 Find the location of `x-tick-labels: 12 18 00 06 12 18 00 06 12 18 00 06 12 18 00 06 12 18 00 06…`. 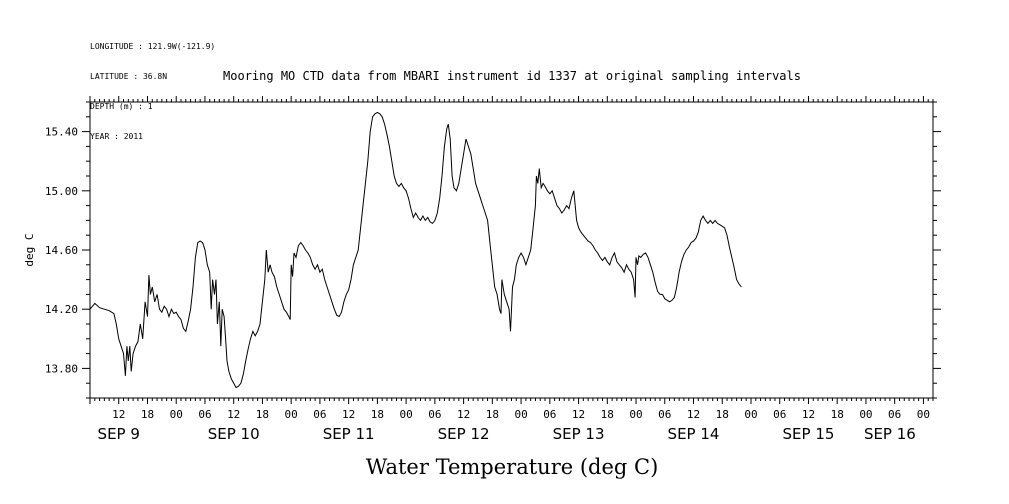

x-tick-labels: 12 18 00 06 12 18 00 06 12 18 00 06 12 18 00 06 12 18 00 06… is located at coordinates (521, 414).